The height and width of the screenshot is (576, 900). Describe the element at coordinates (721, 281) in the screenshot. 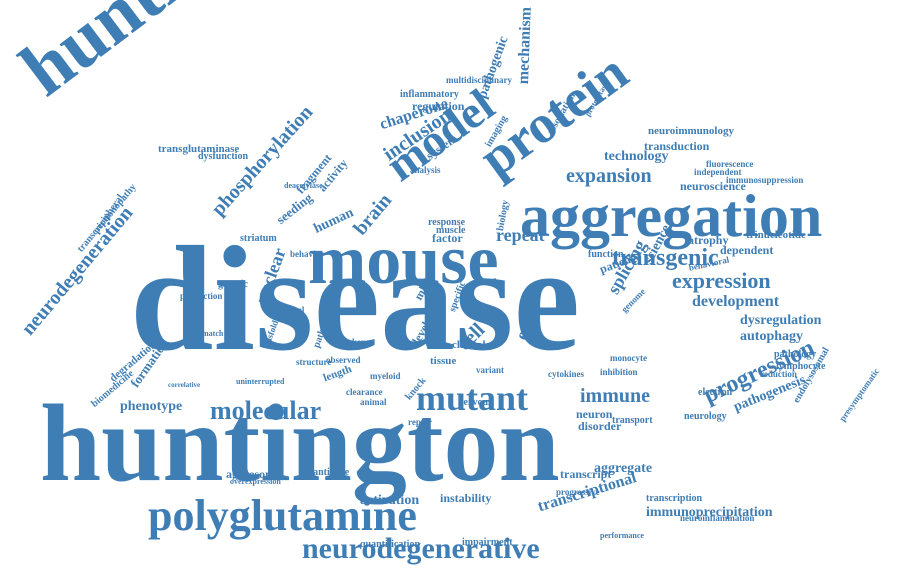

I see `word: expression` at that location.